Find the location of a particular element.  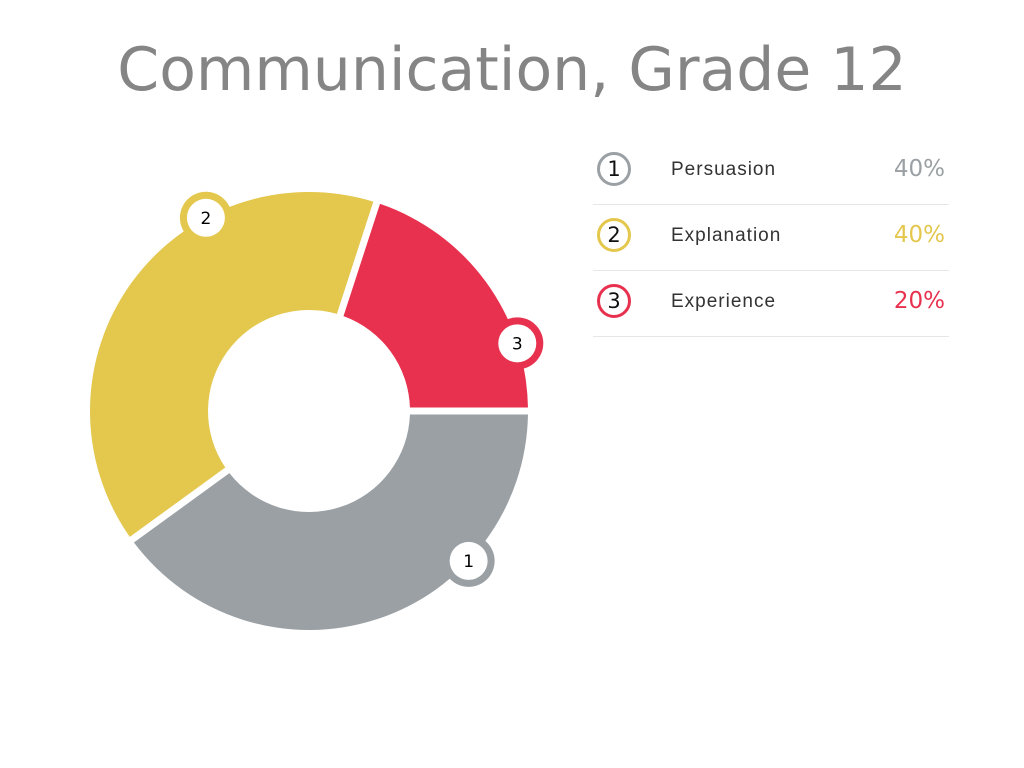

legend-item-persuasion: 1 Persuasion 40% is located at coordinates (771, 172).